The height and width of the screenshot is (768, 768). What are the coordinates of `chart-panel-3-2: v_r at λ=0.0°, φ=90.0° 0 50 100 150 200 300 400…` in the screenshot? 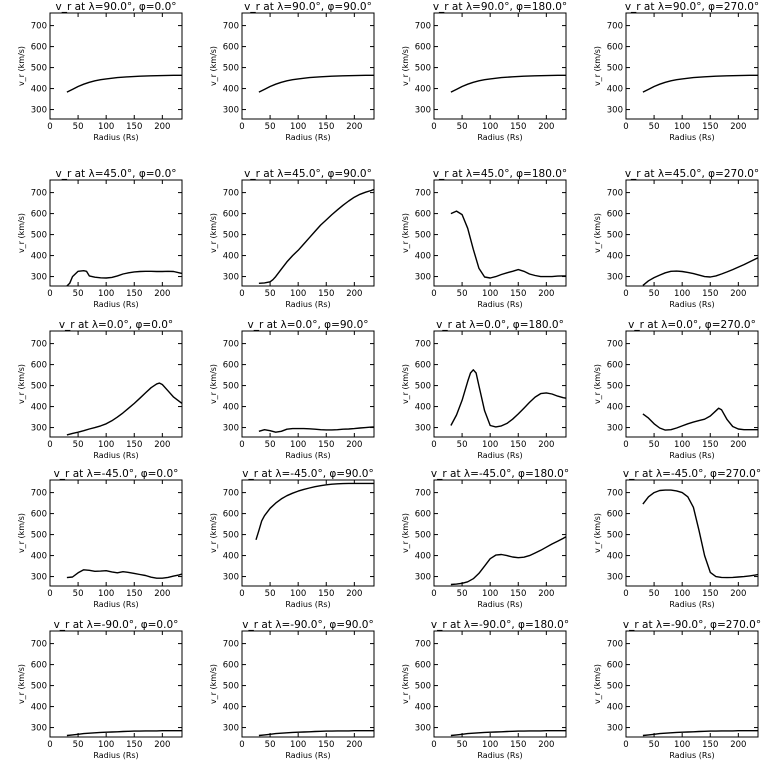 It's located at (292, 389).